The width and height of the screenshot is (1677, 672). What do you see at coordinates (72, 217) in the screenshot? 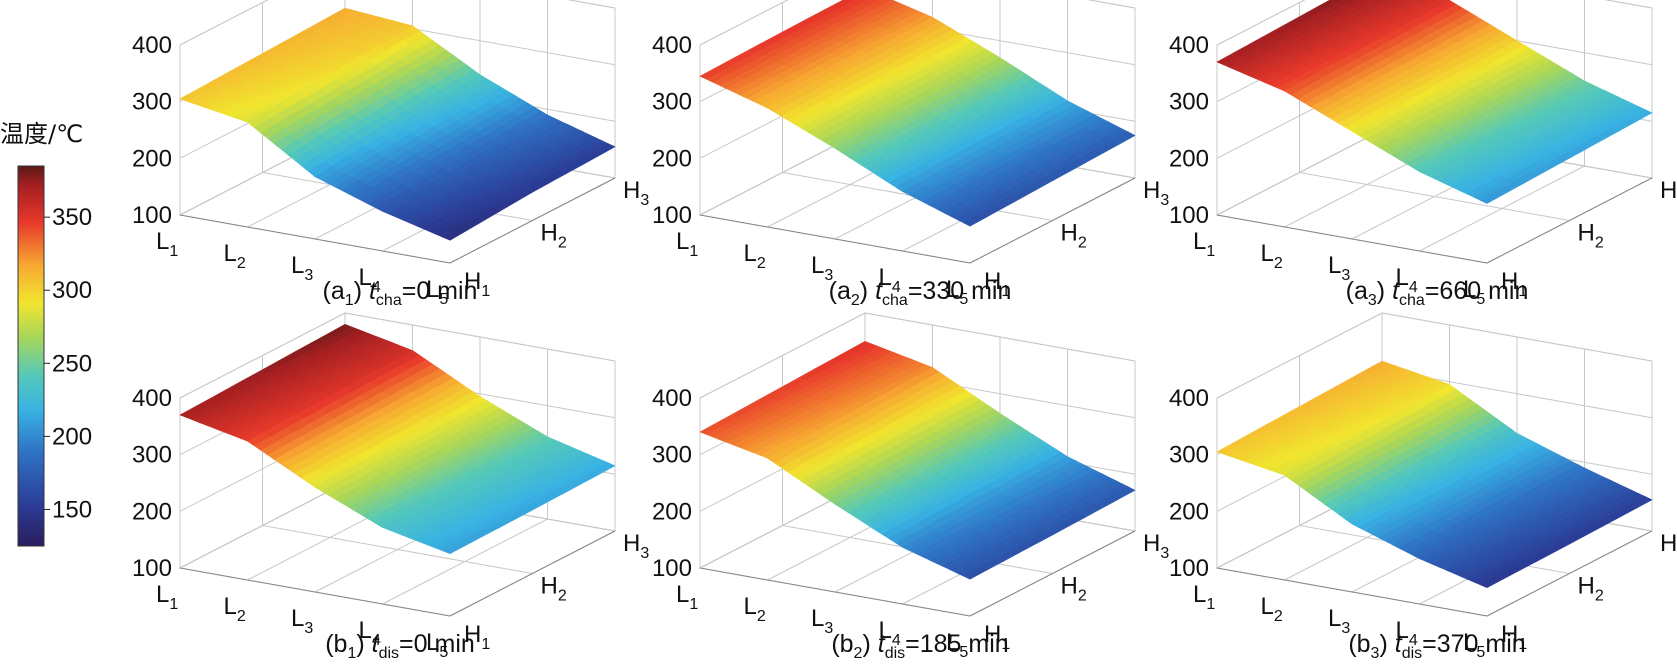
I see `colorbar-tick-label: 350` at bounding box center [72, 217].